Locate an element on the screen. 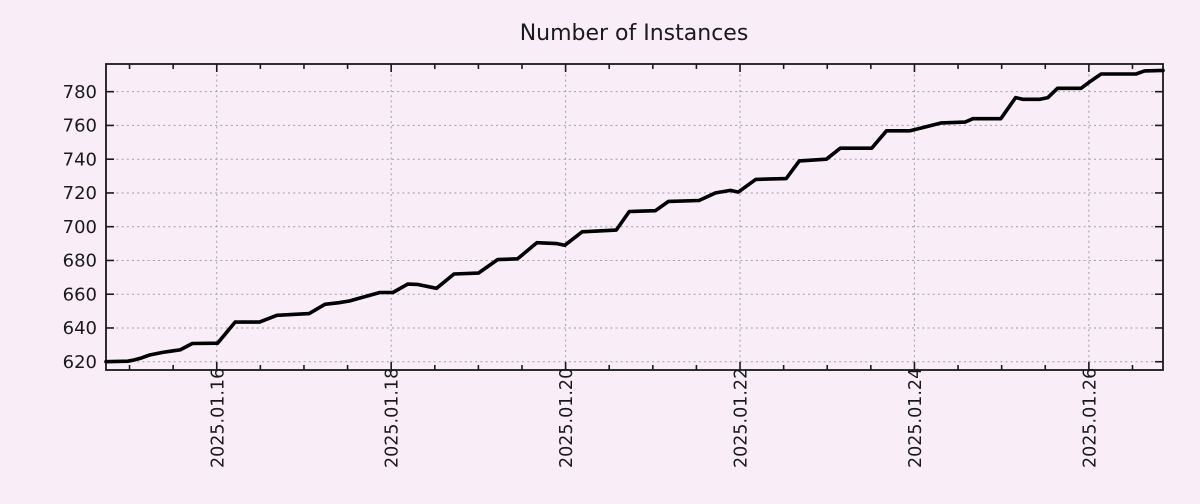 The height and width of the screenshot is (504, 1200). chart-title: Number of Instances is located at coordinates (634, 33).